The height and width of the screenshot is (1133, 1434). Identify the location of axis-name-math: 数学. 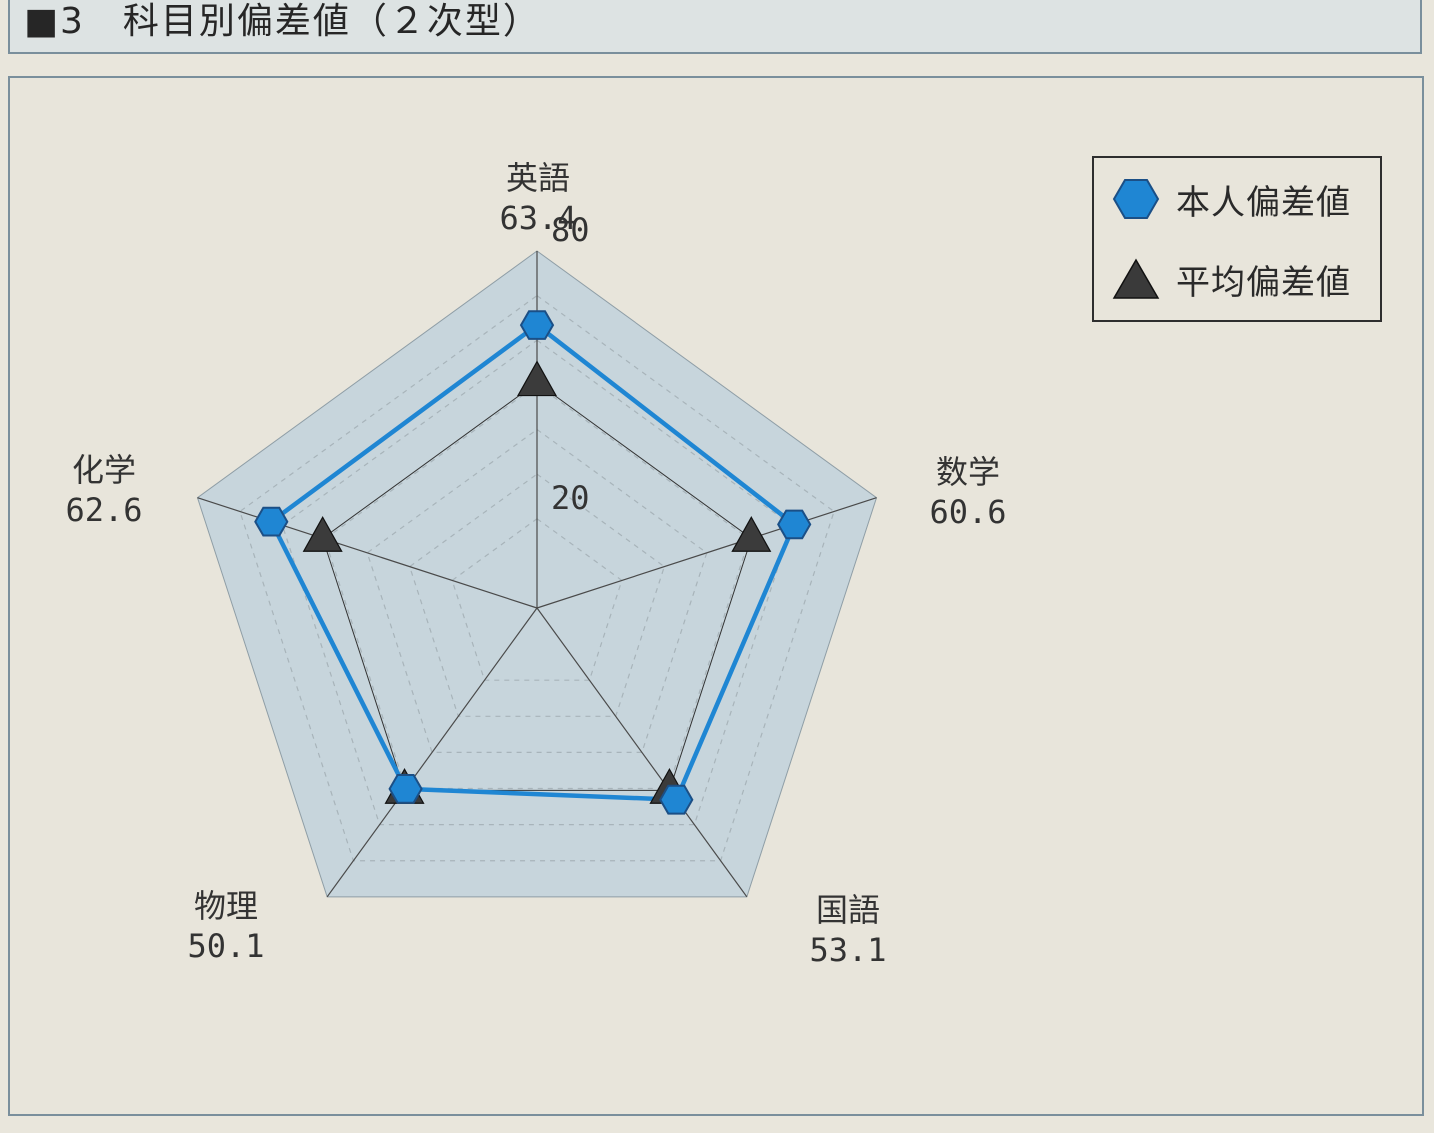
(967, 472).